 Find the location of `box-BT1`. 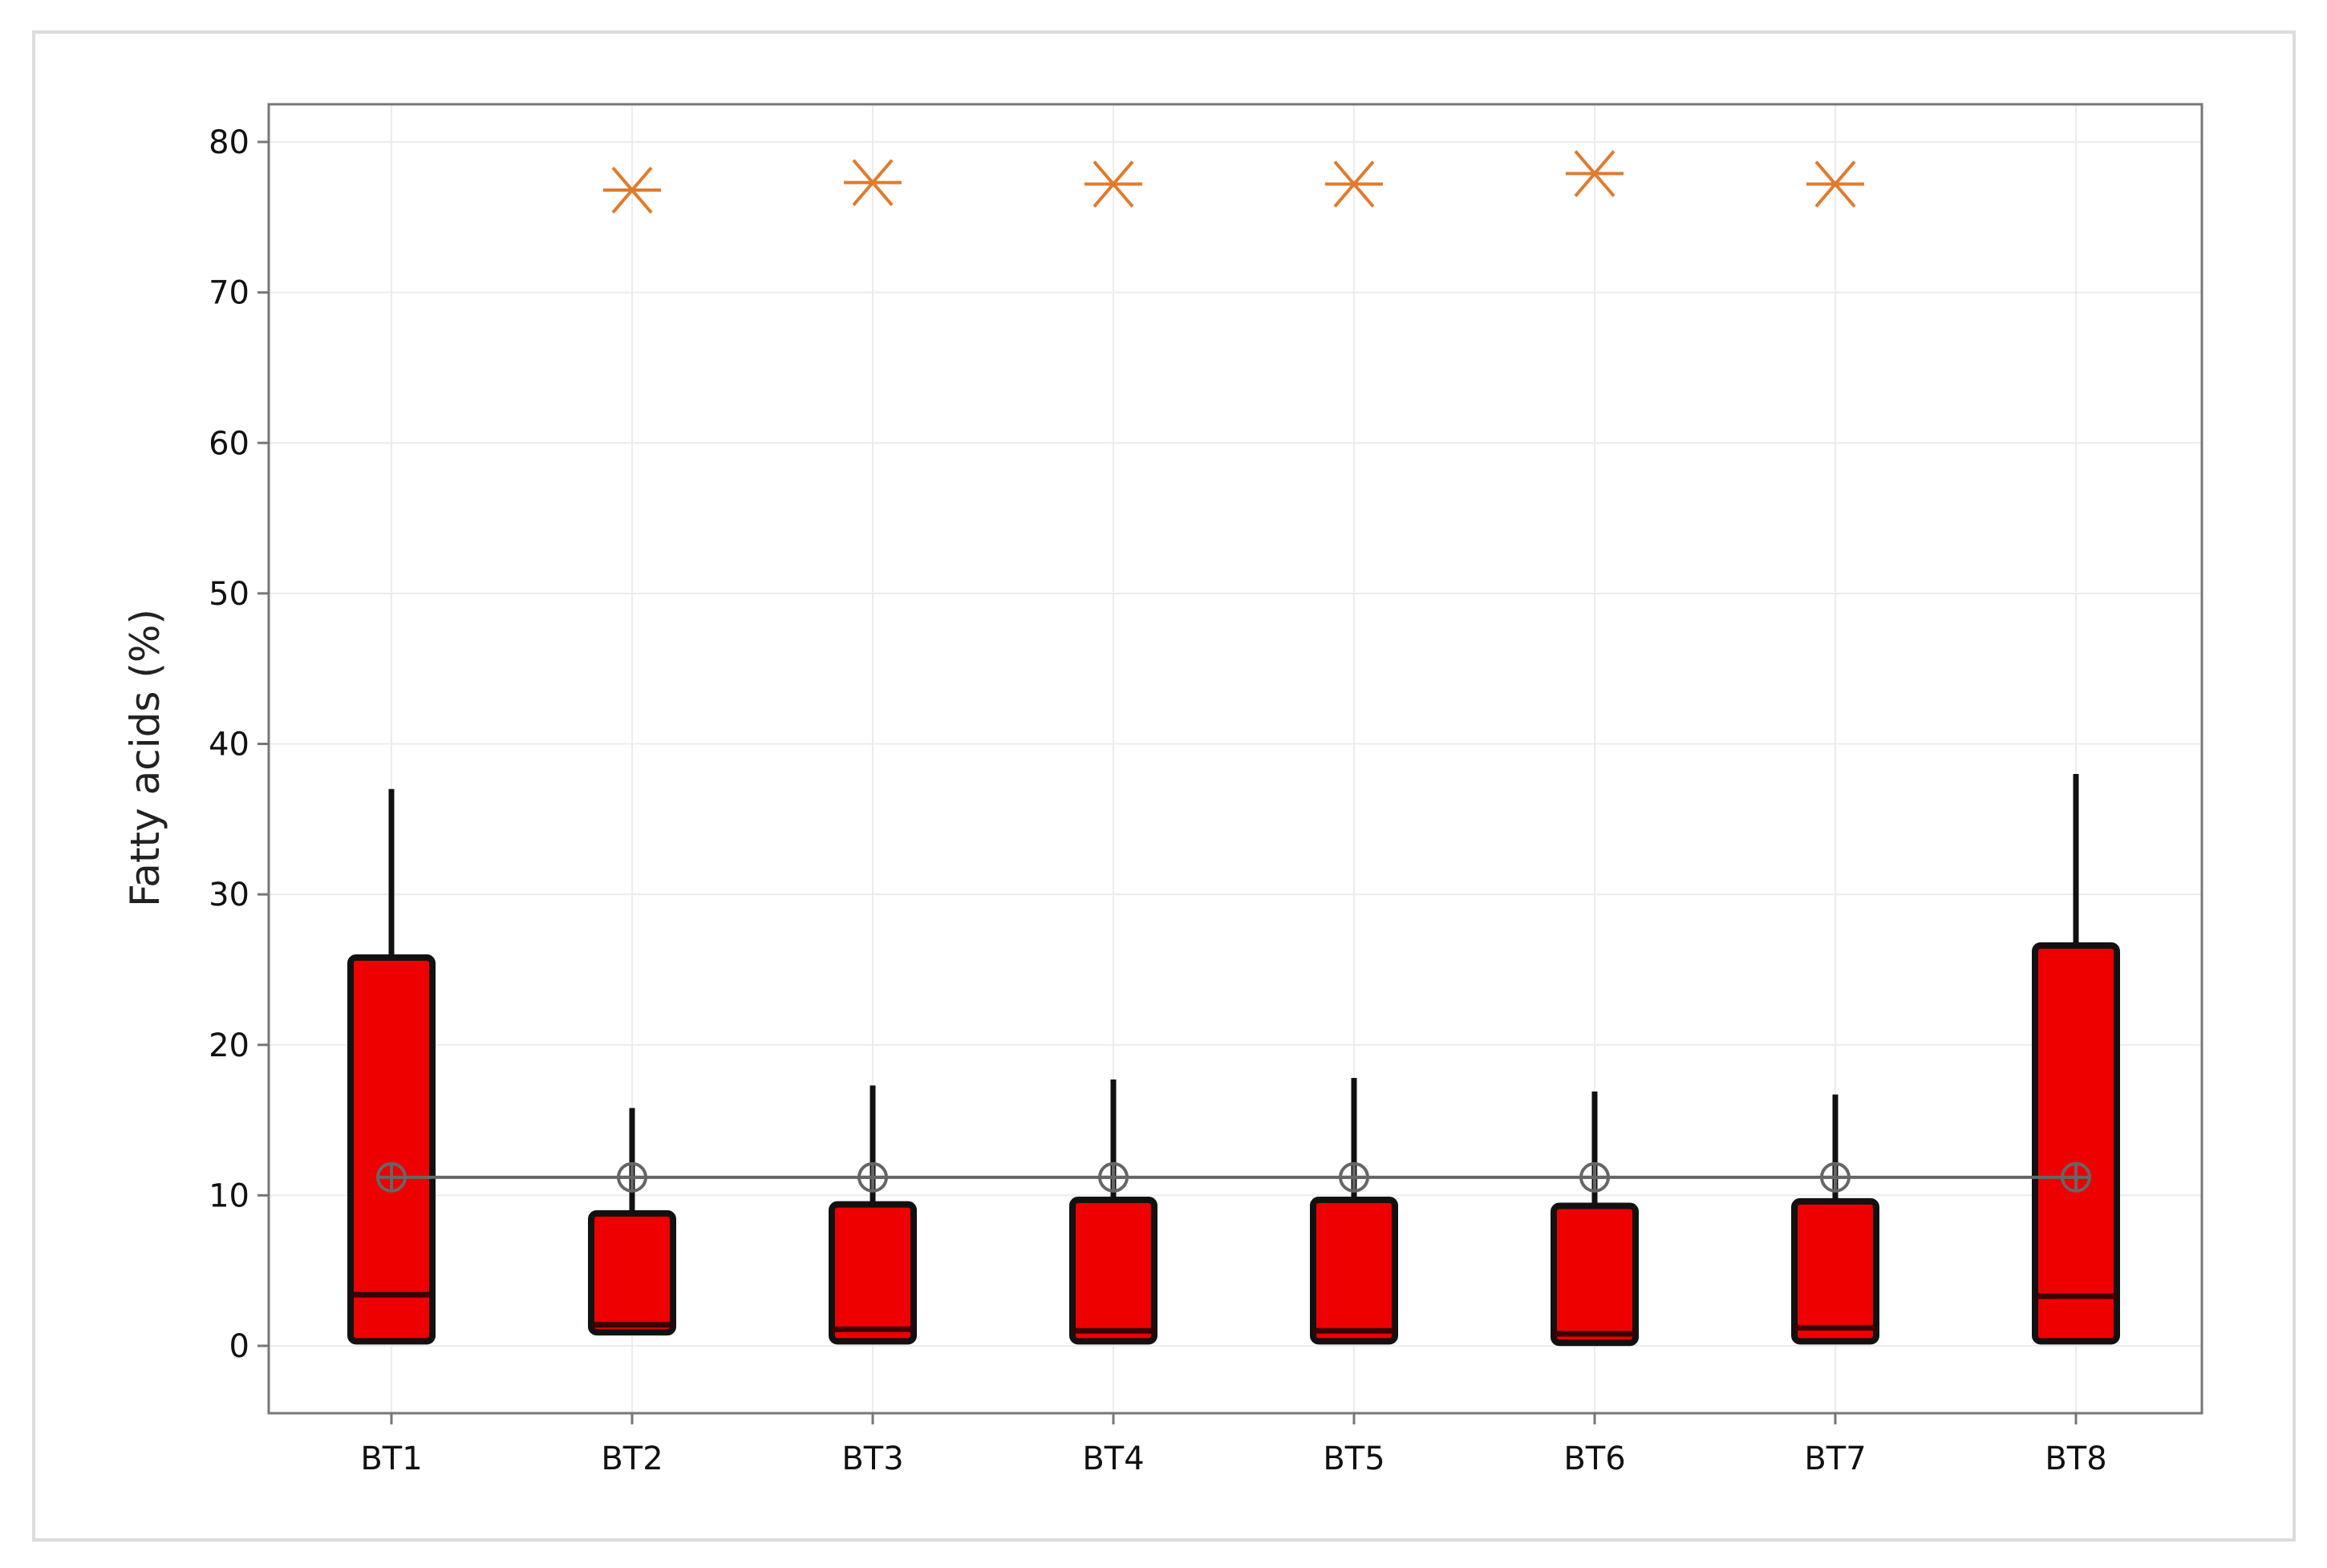

box-BT1 is located at coordinates (392, 1066).